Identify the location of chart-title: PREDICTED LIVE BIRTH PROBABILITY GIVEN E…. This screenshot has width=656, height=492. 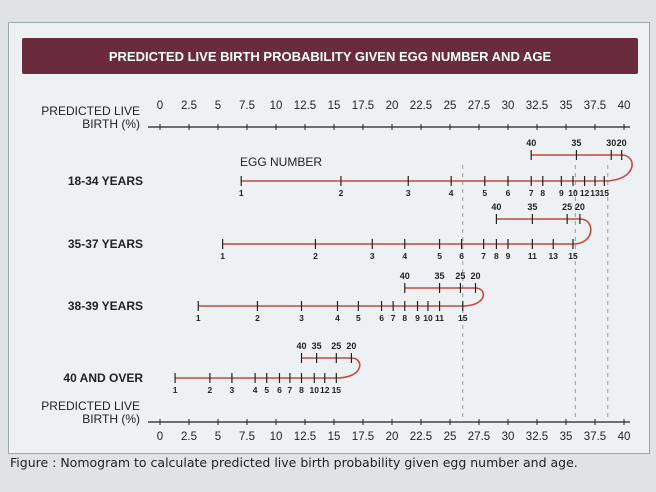
(330, 56).